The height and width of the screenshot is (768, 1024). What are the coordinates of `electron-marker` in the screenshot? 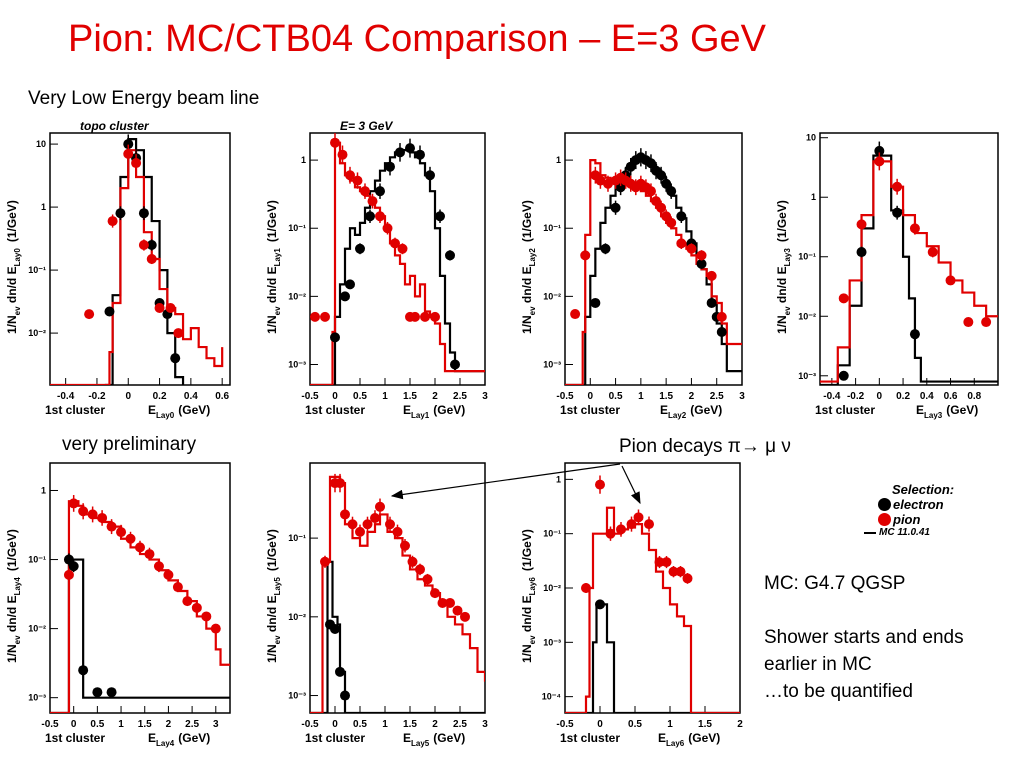 It's located at (884, 504).